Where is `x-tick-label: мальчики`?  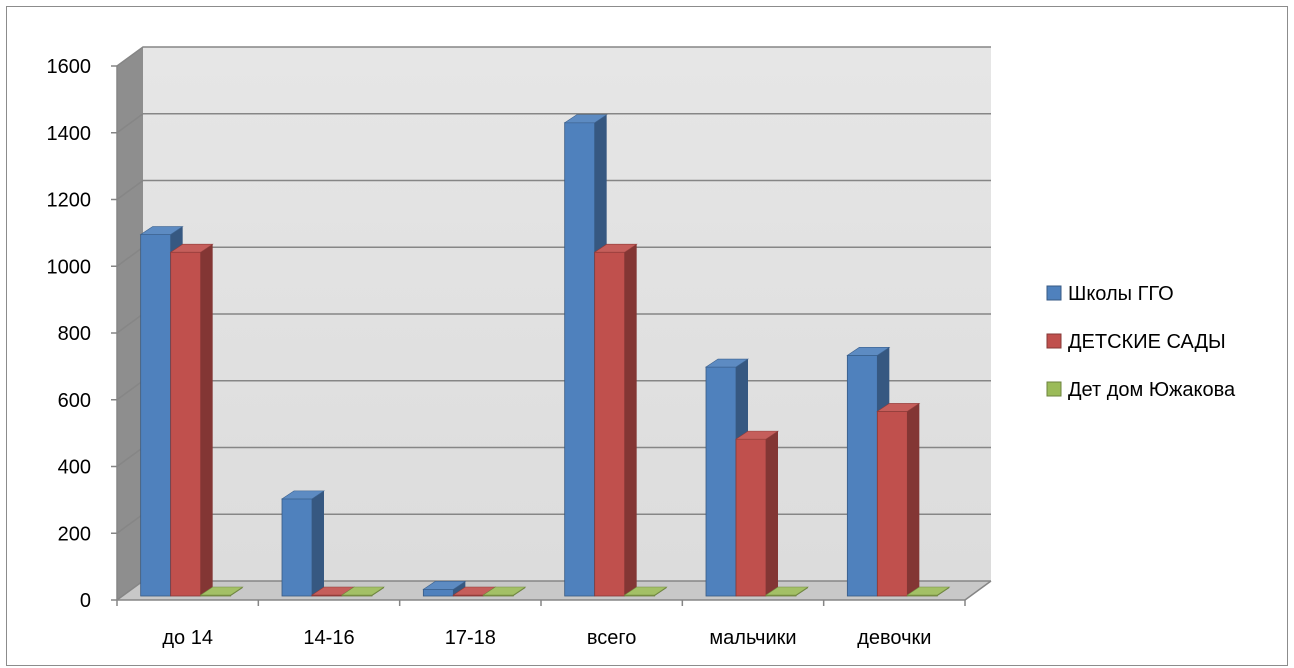 x-tick-label: мальчики is located at coordinates (752, 638).